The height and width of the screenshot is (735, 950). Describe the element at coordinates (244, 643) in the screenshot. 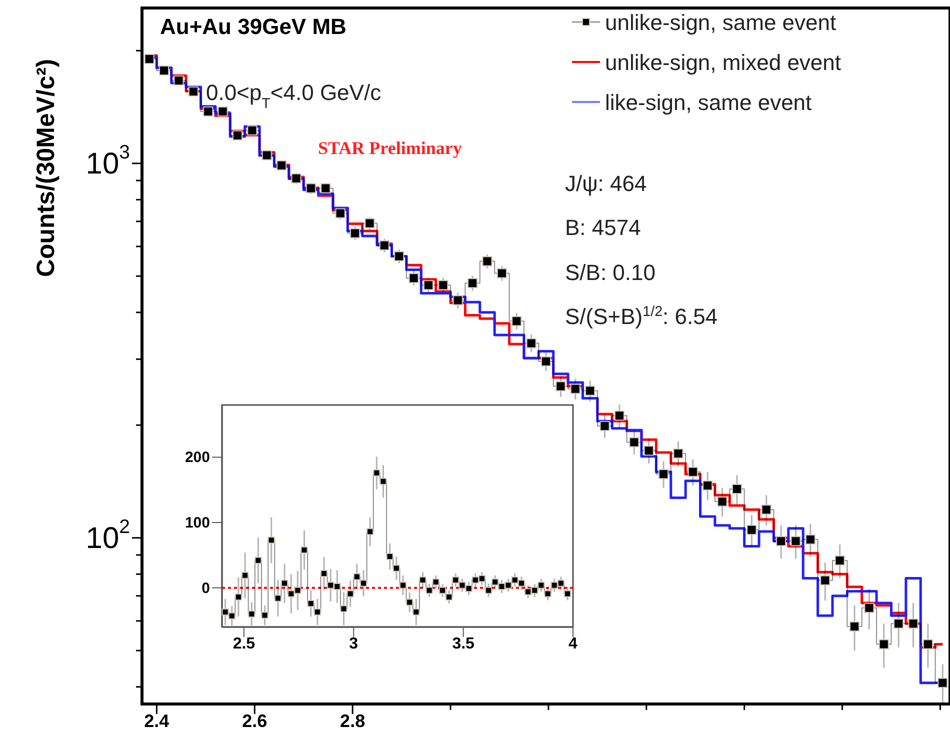

I see `x-tick-label: 2.5` at that location.